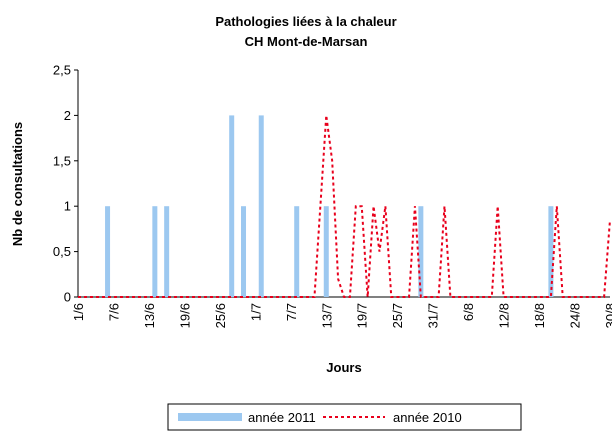 This screenshot has width=612, height=434. Describe the element at coordinates (62, 160) in the screenshot. I see `y-tick-label: 1,5` at that location.